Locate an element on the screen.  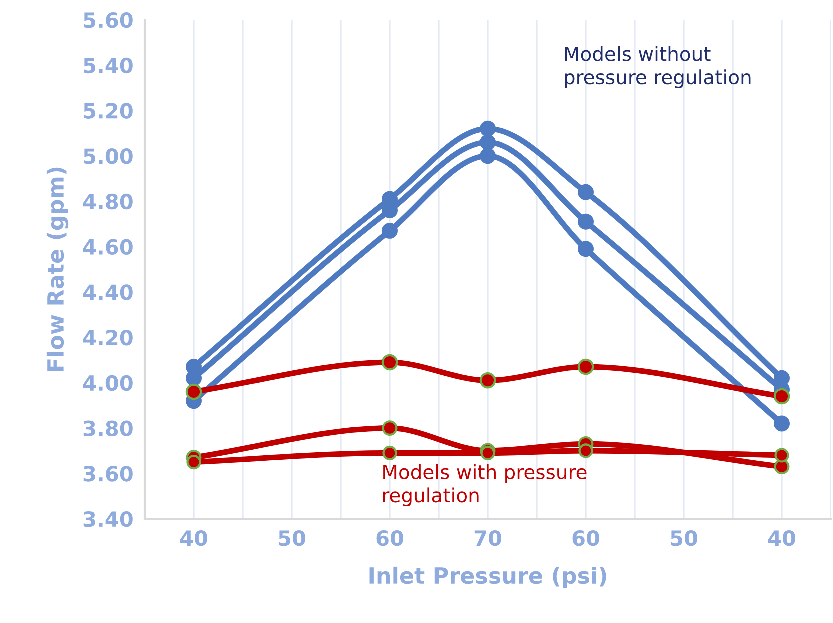
y-tick-label: 5.40 is located at coordinates (108, 66).